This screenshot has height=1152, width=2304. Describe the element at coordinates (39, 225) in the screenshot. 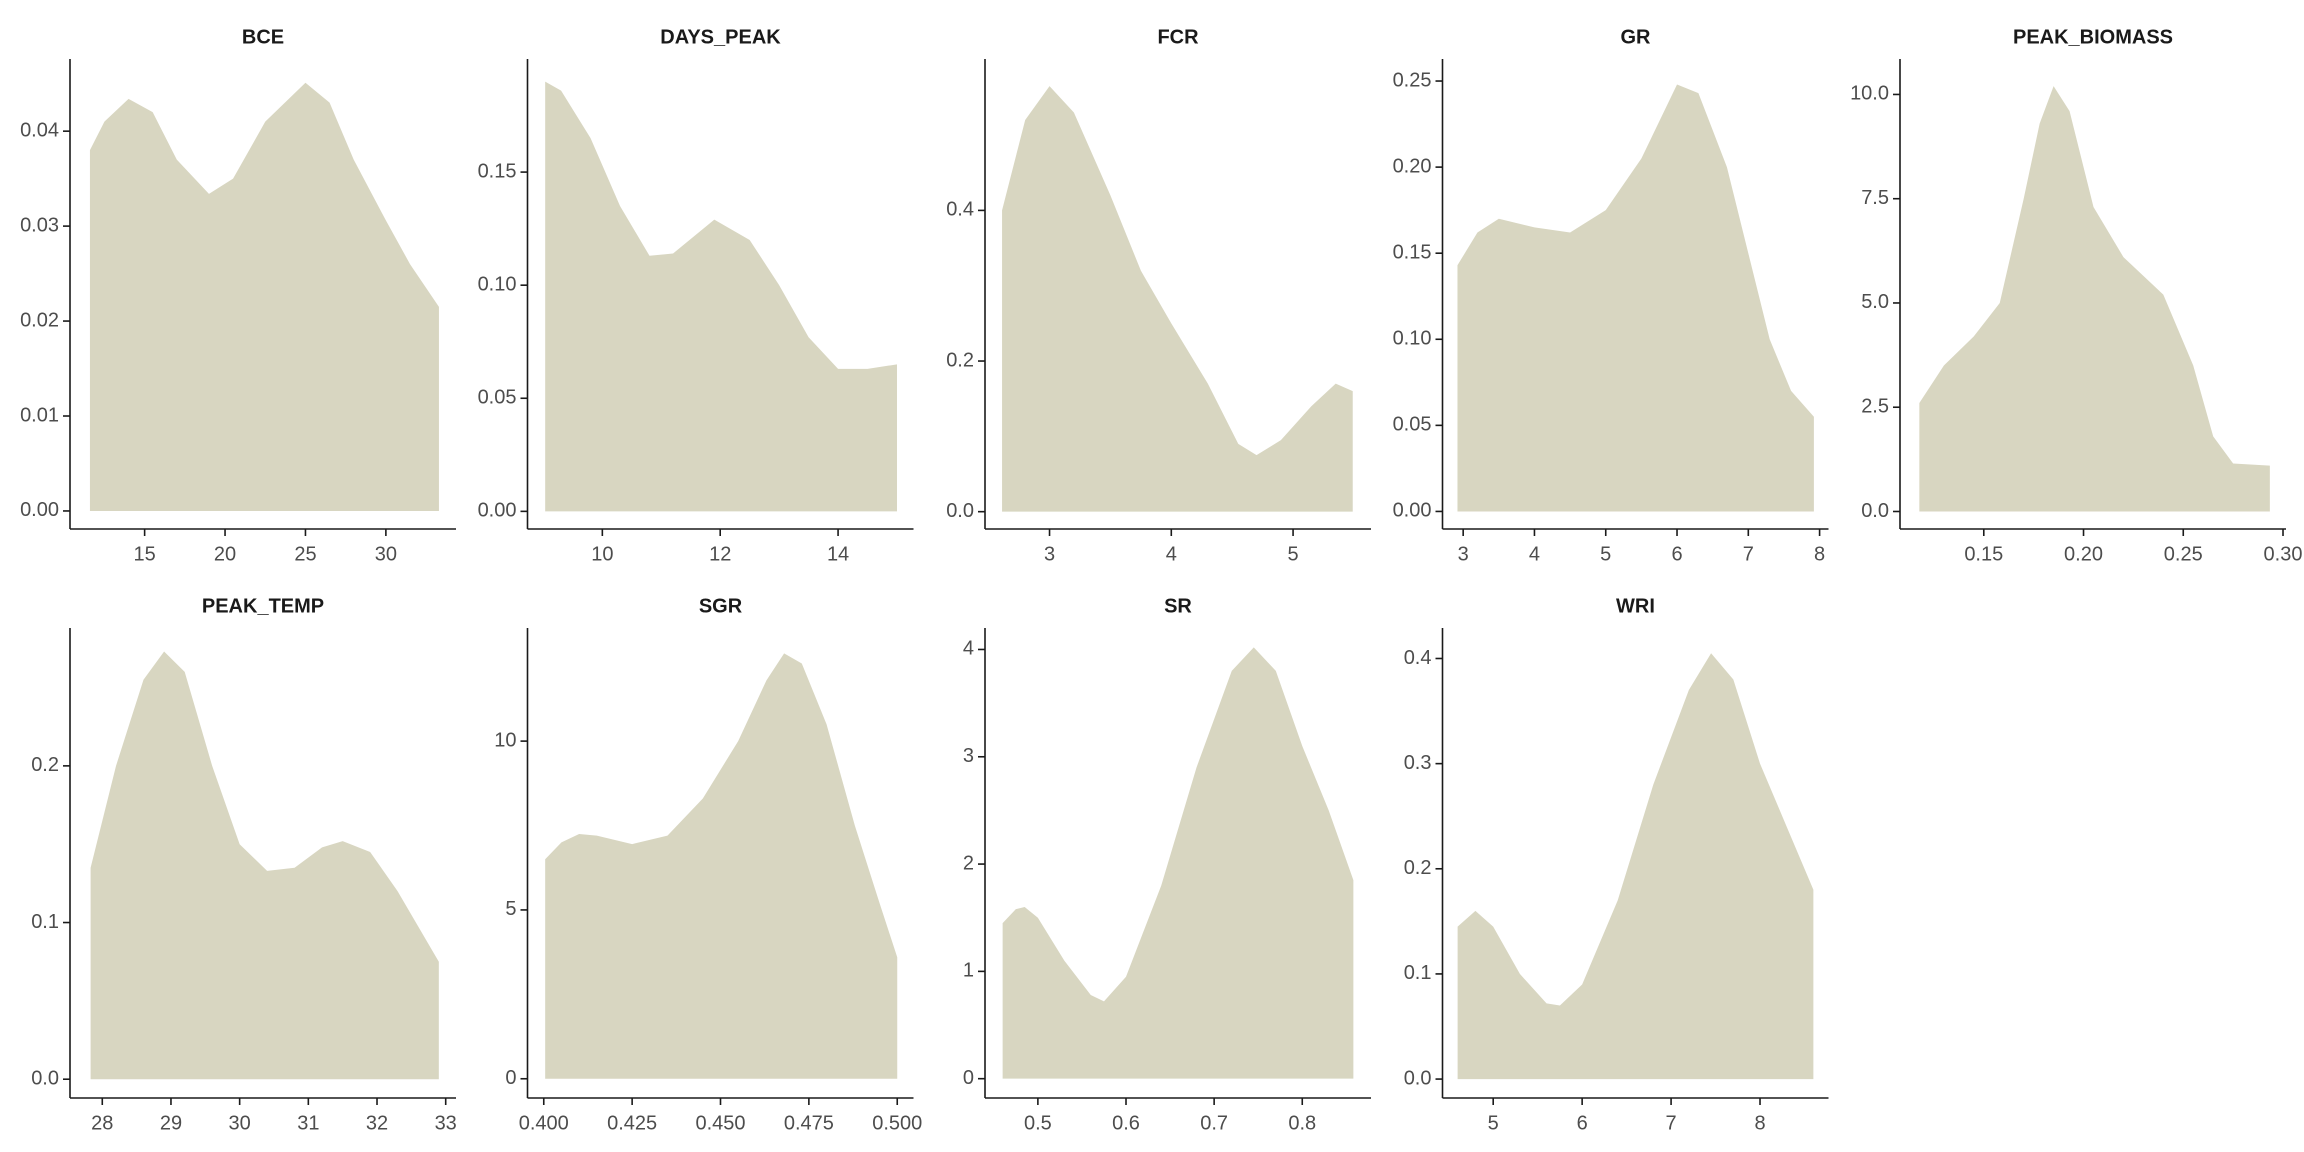

I see `y-tick-label: 0.03` at that location.